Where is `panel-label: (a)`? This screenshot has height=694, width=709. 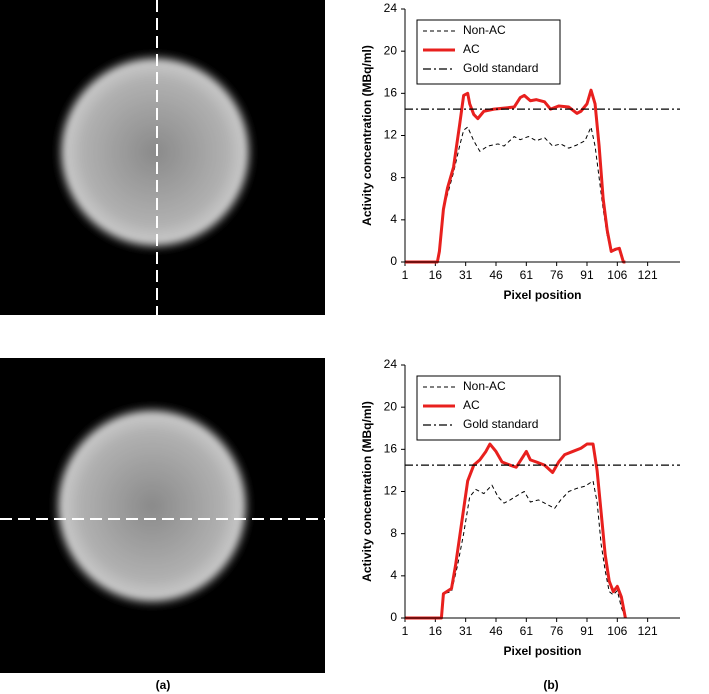
panel-label: (a) is located at coordinates (163, 685).